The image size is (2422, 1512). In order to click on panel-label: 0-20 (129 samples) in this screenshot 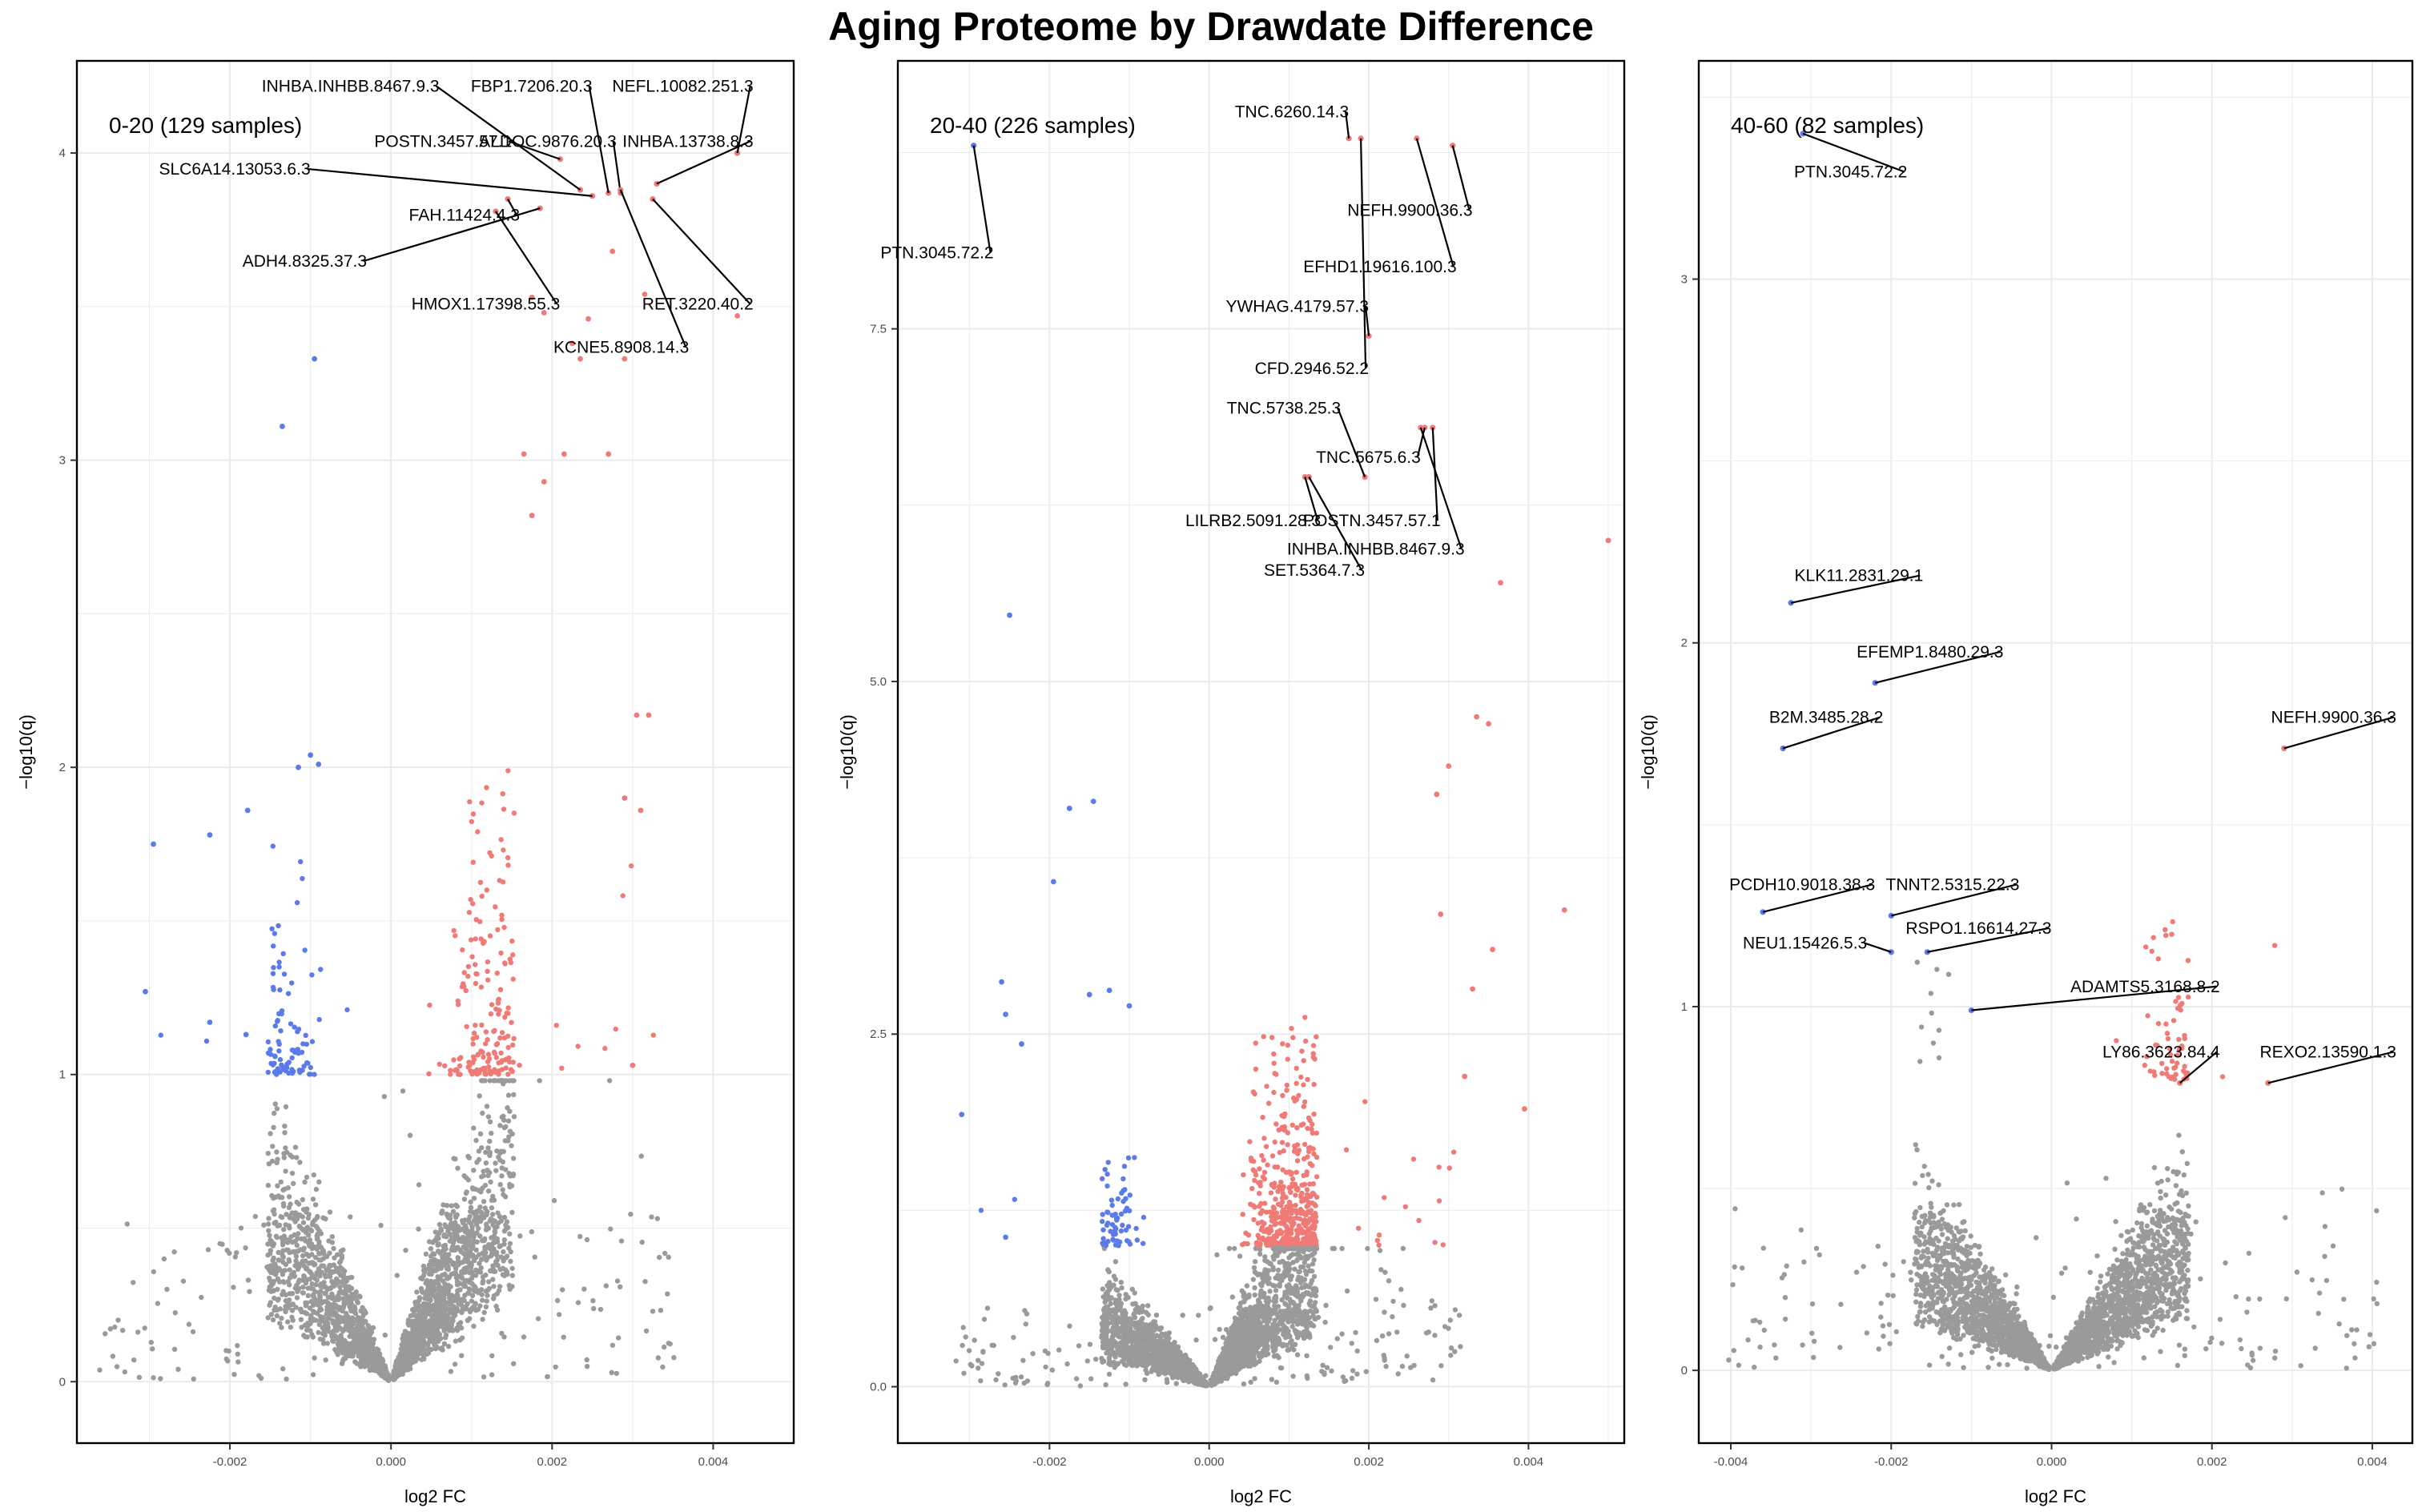, I will do `click(206, 125)`.